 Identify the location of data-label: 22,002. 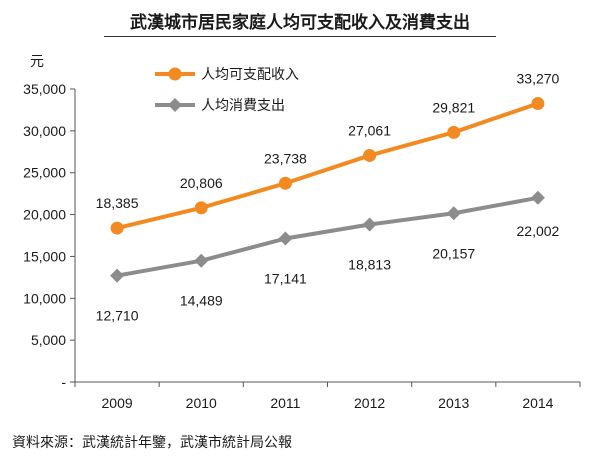
(538, 231).